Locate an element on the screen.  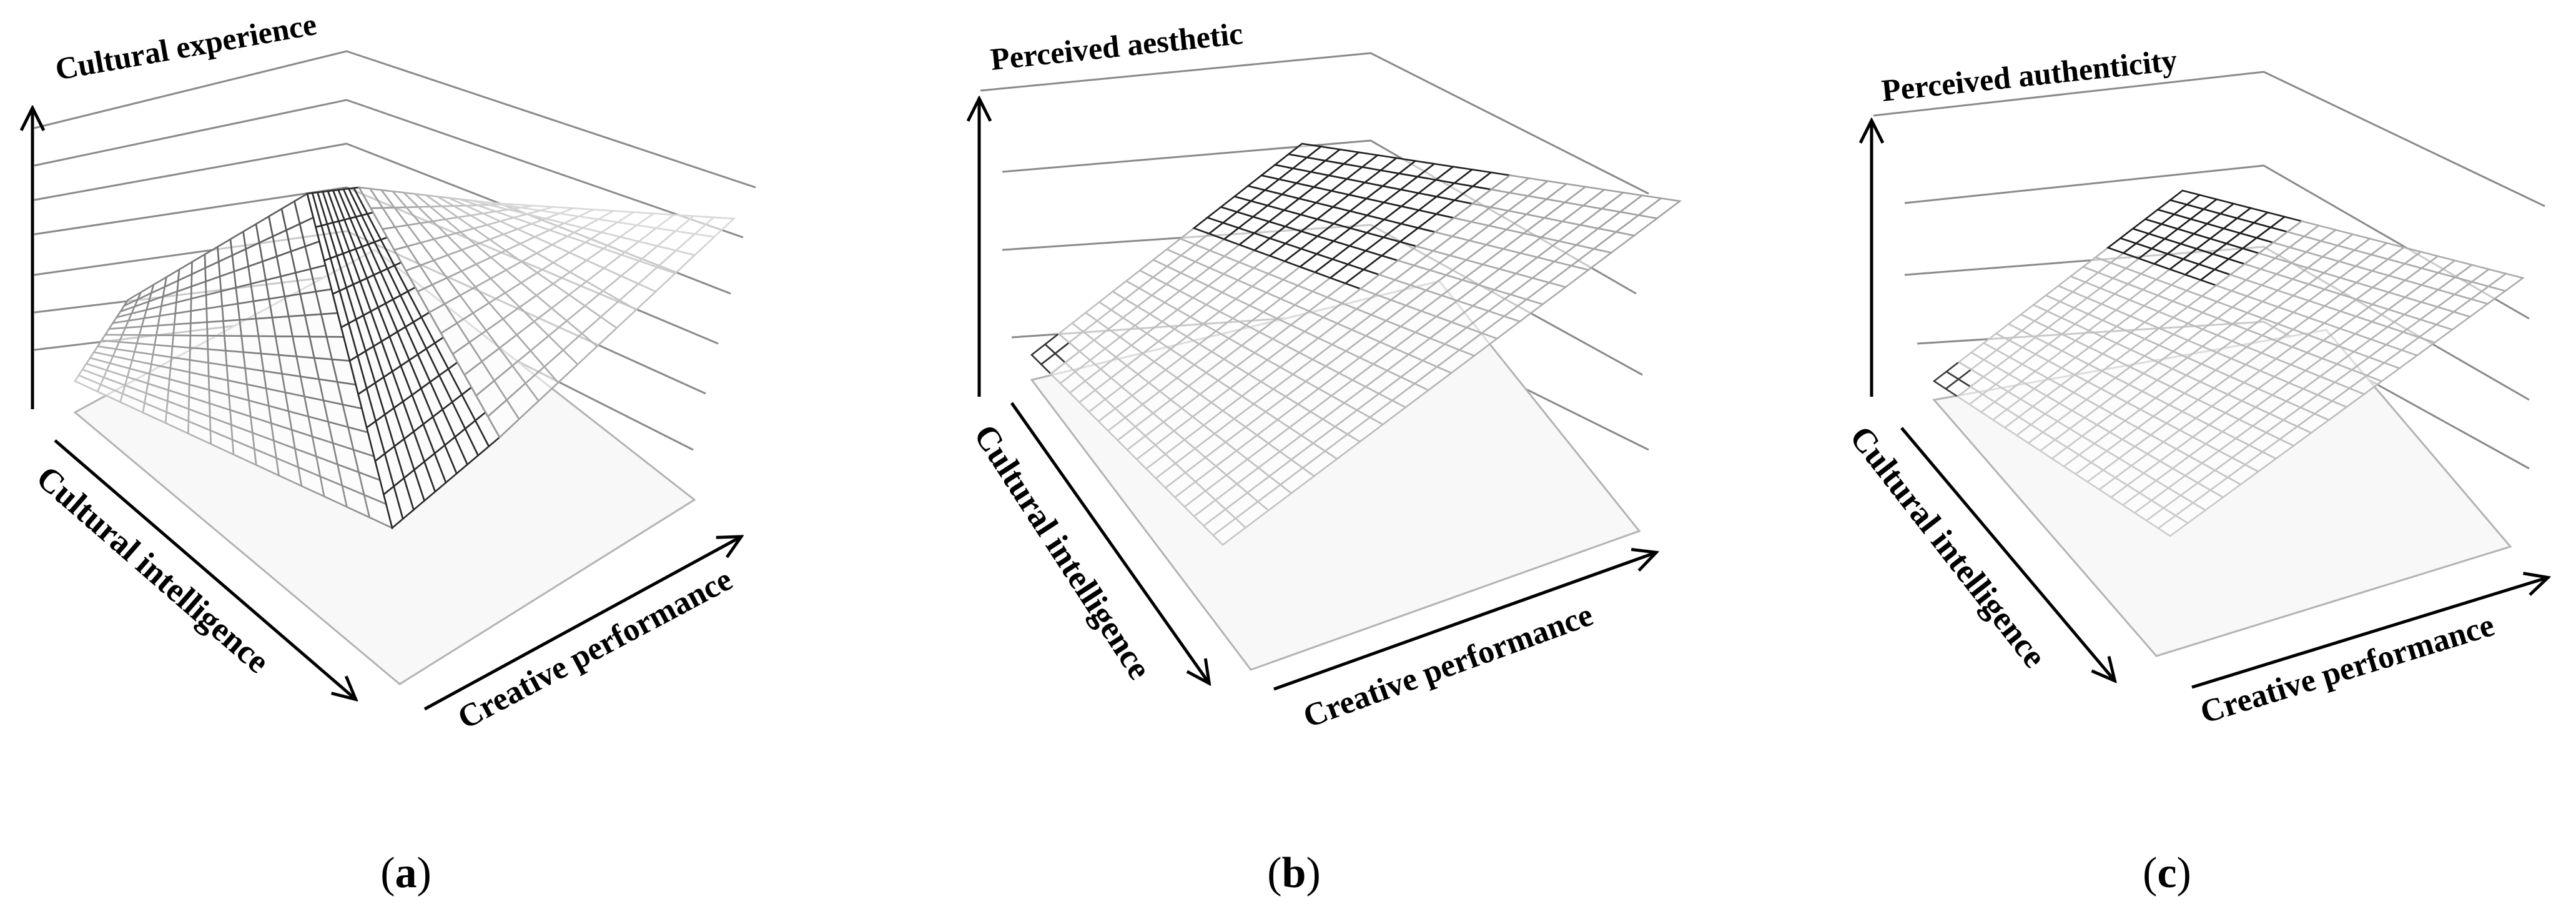
panel-b-cell is located at coordinates (1659, 208).